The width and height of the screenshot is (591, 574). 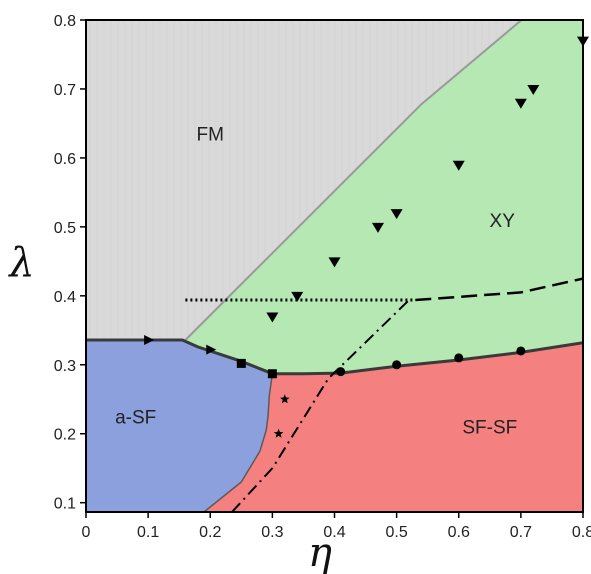 What do you see at coordinates (581, 532) in the screenshot?
I see `x-tick-label: 0.8` at bounding box center [581, 532].